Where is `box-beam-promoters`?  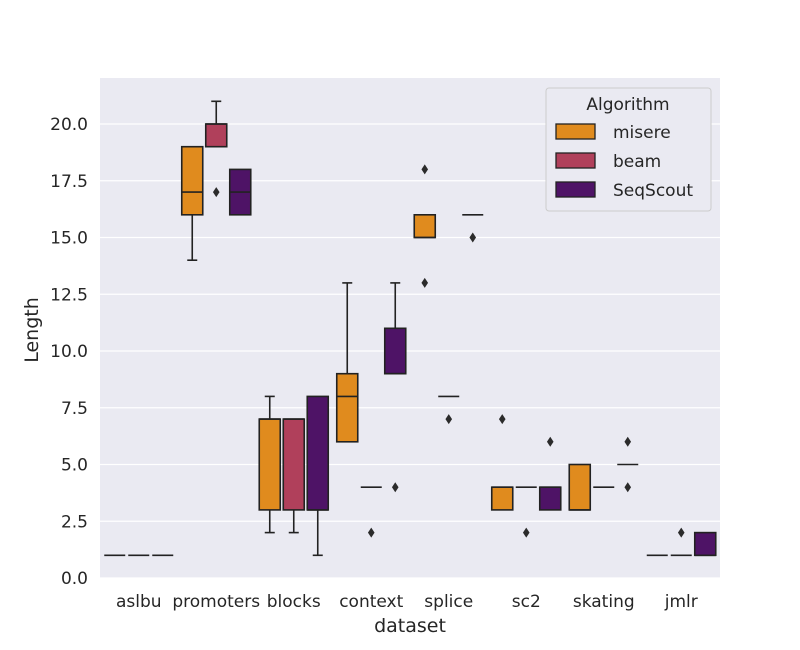 box-beam-promoters is located at coordinates (216, 149).